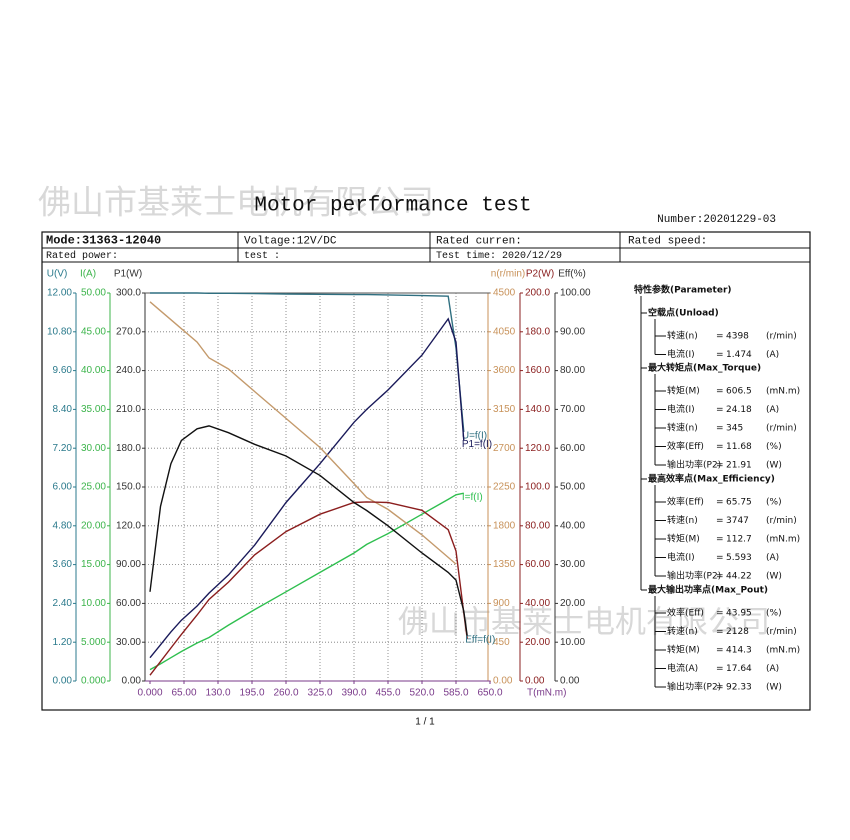  What do you see at coordinates (683, 313) in the screenshot?
I see `param-section: 空载点(Unload)` at bounding box center [683, 313].